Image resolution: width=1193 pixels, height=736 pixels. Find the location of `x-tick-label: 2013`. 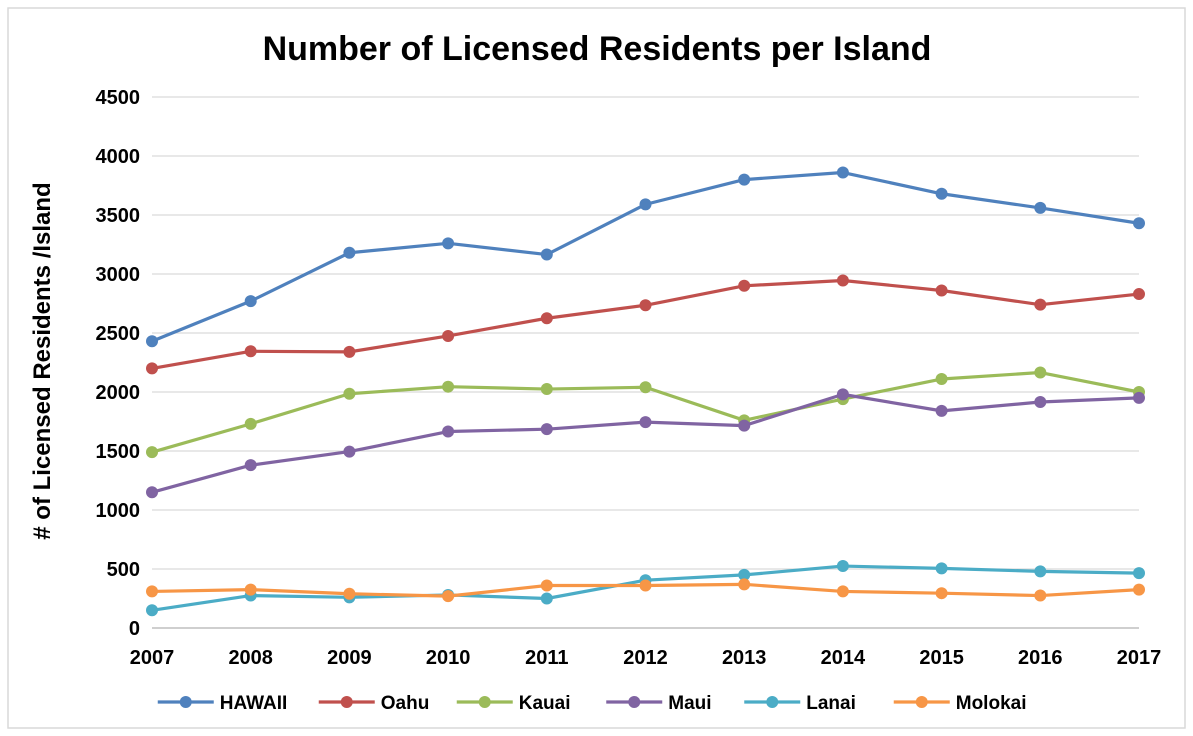

x-tick-label: 2013 is located at coordinates (744, 658).